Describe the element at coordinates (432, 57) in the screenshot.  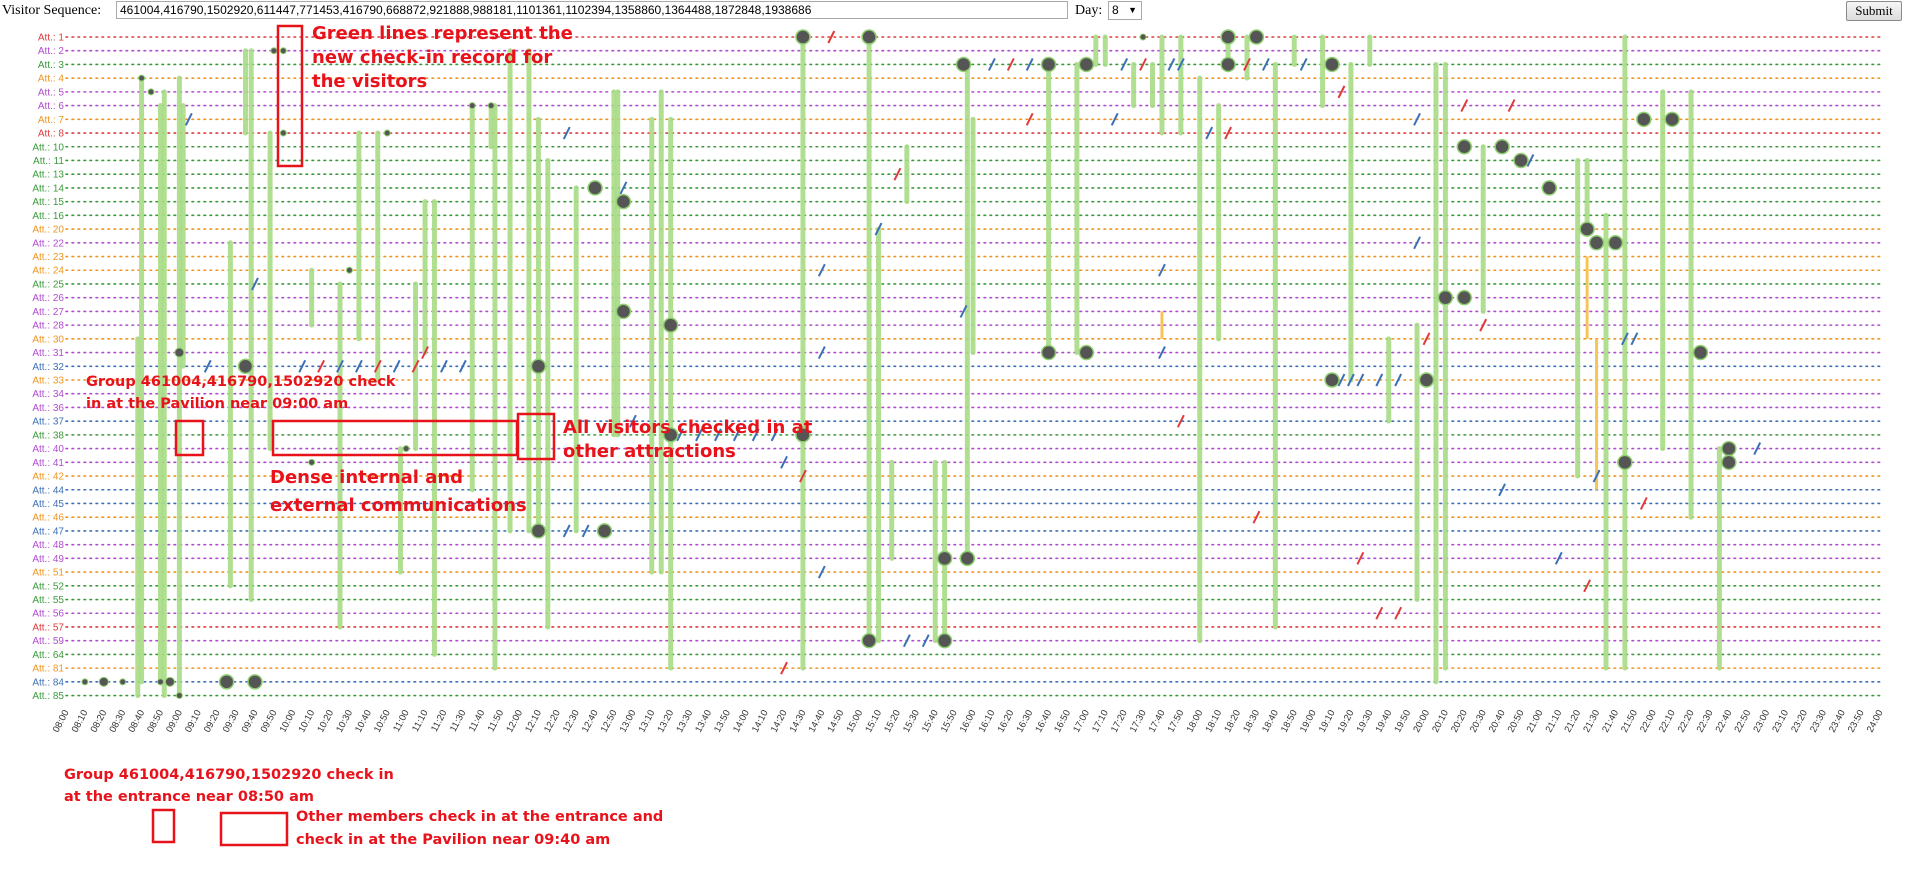
I see `annotation-text: new check-in record for` at that location.